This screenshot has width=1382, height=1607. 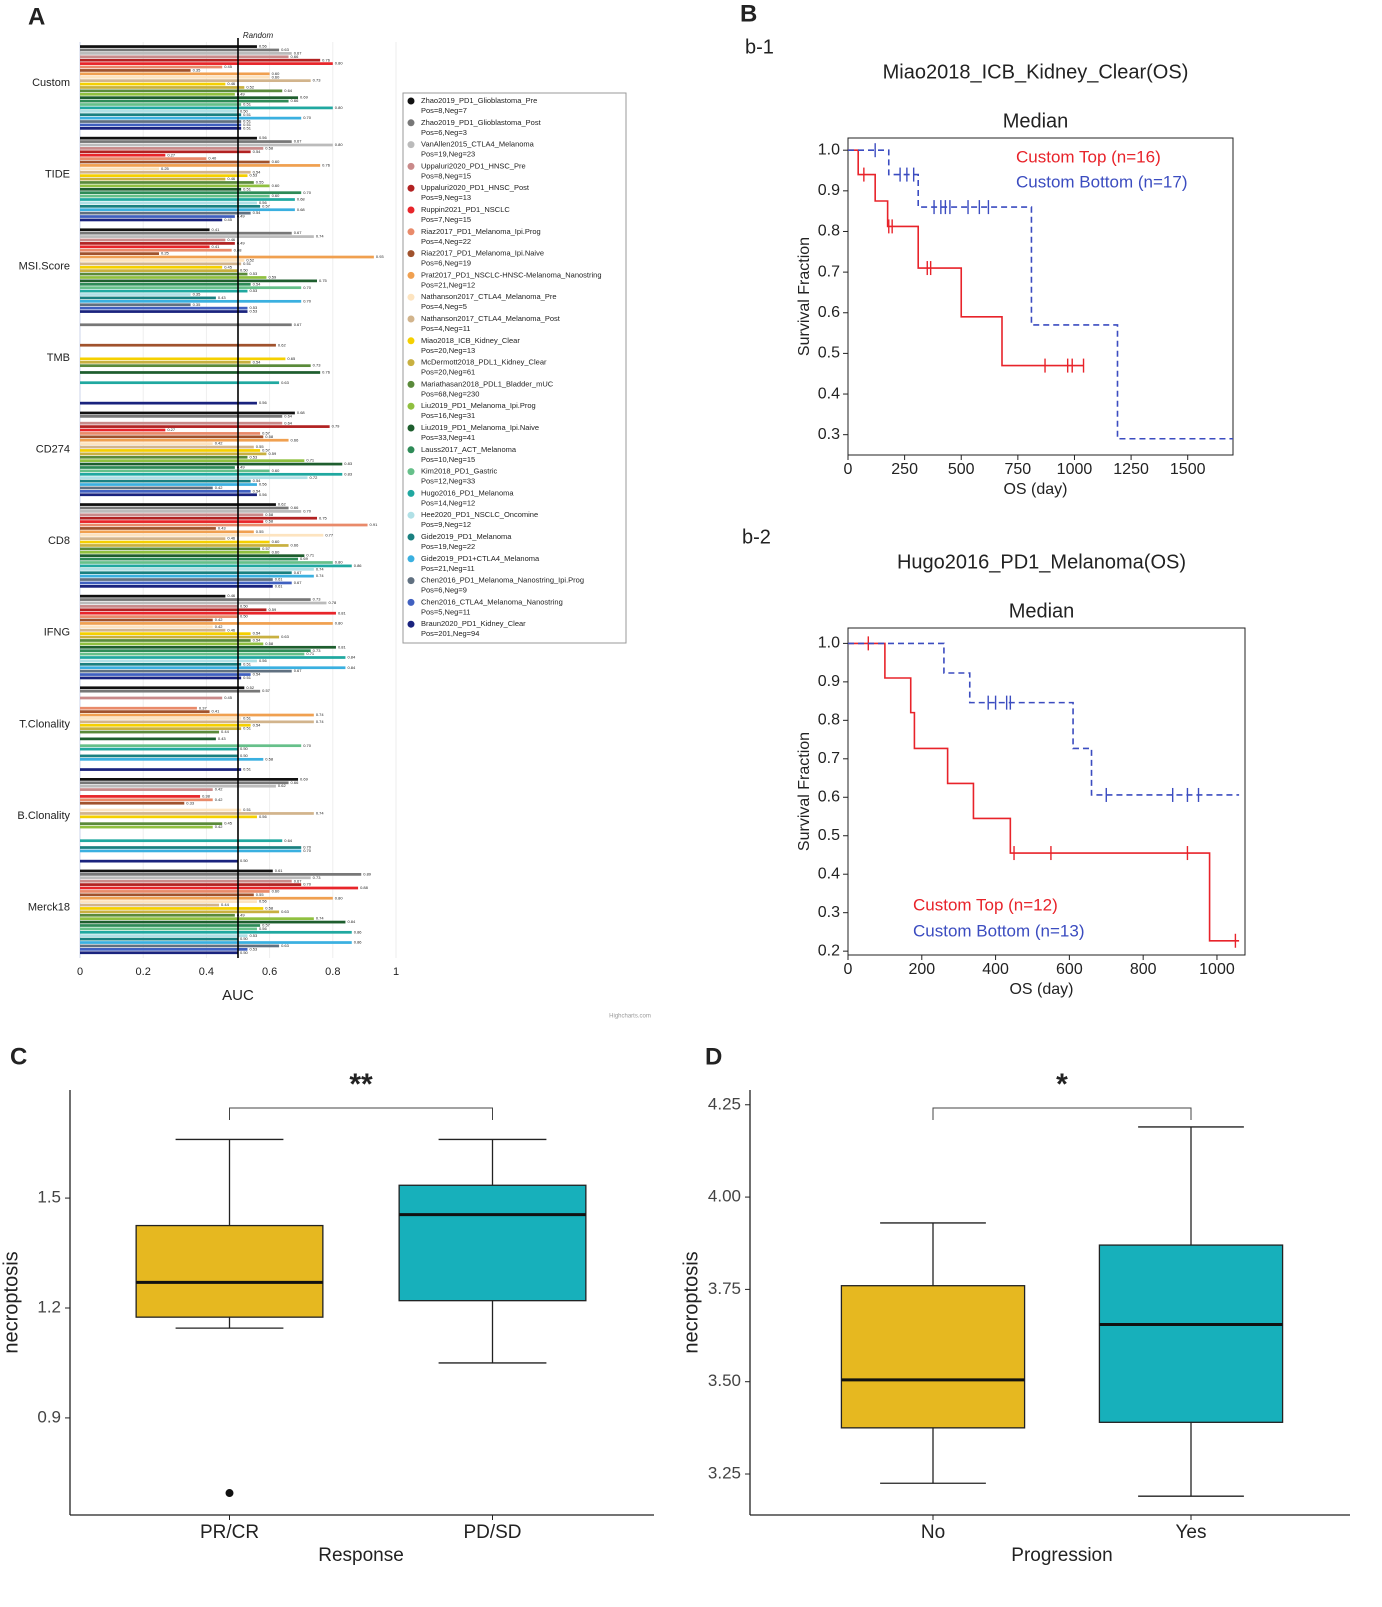 I want to click on value-label: 0.49, so click(x=241, y=467).